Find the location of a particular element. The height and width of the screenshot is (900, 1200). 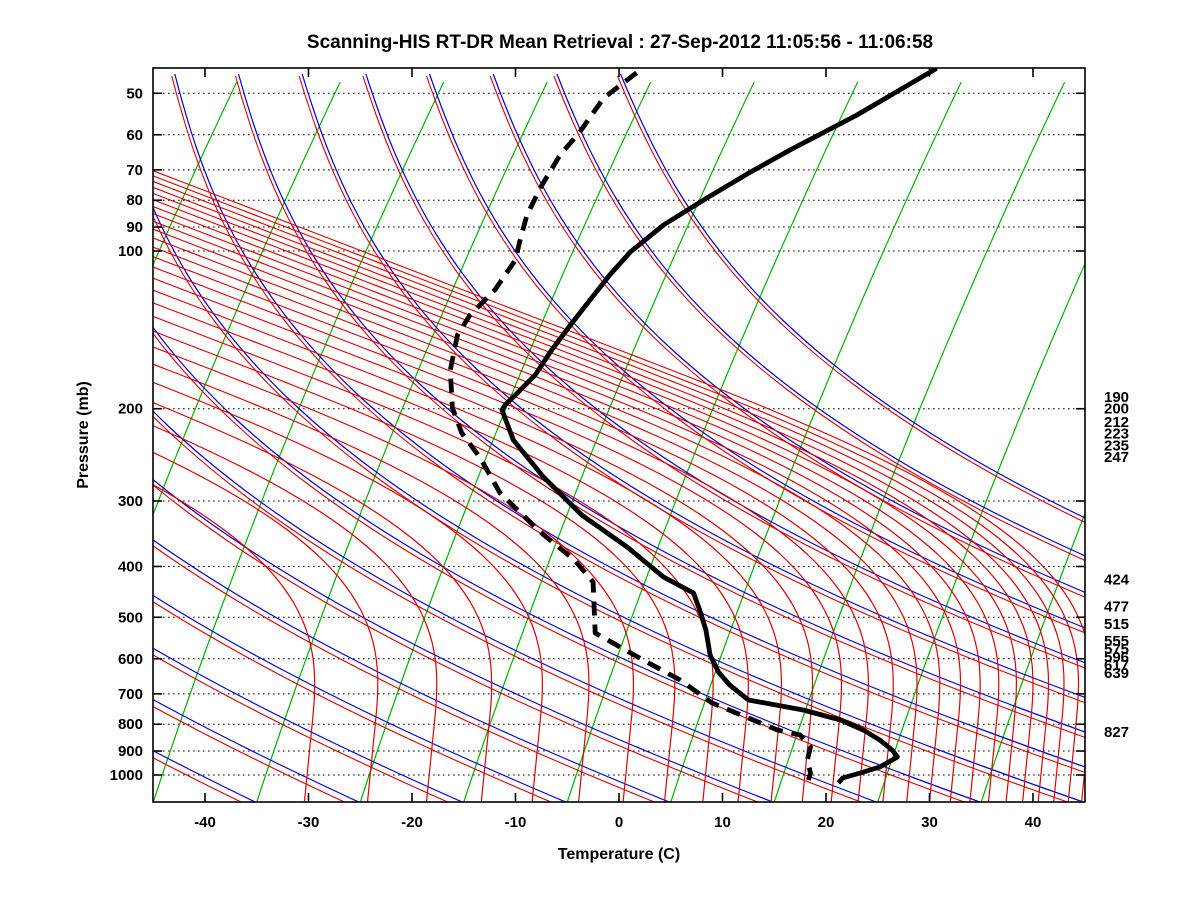

x-axis-label: Temperature (C) is located at coordinates (619, 854).